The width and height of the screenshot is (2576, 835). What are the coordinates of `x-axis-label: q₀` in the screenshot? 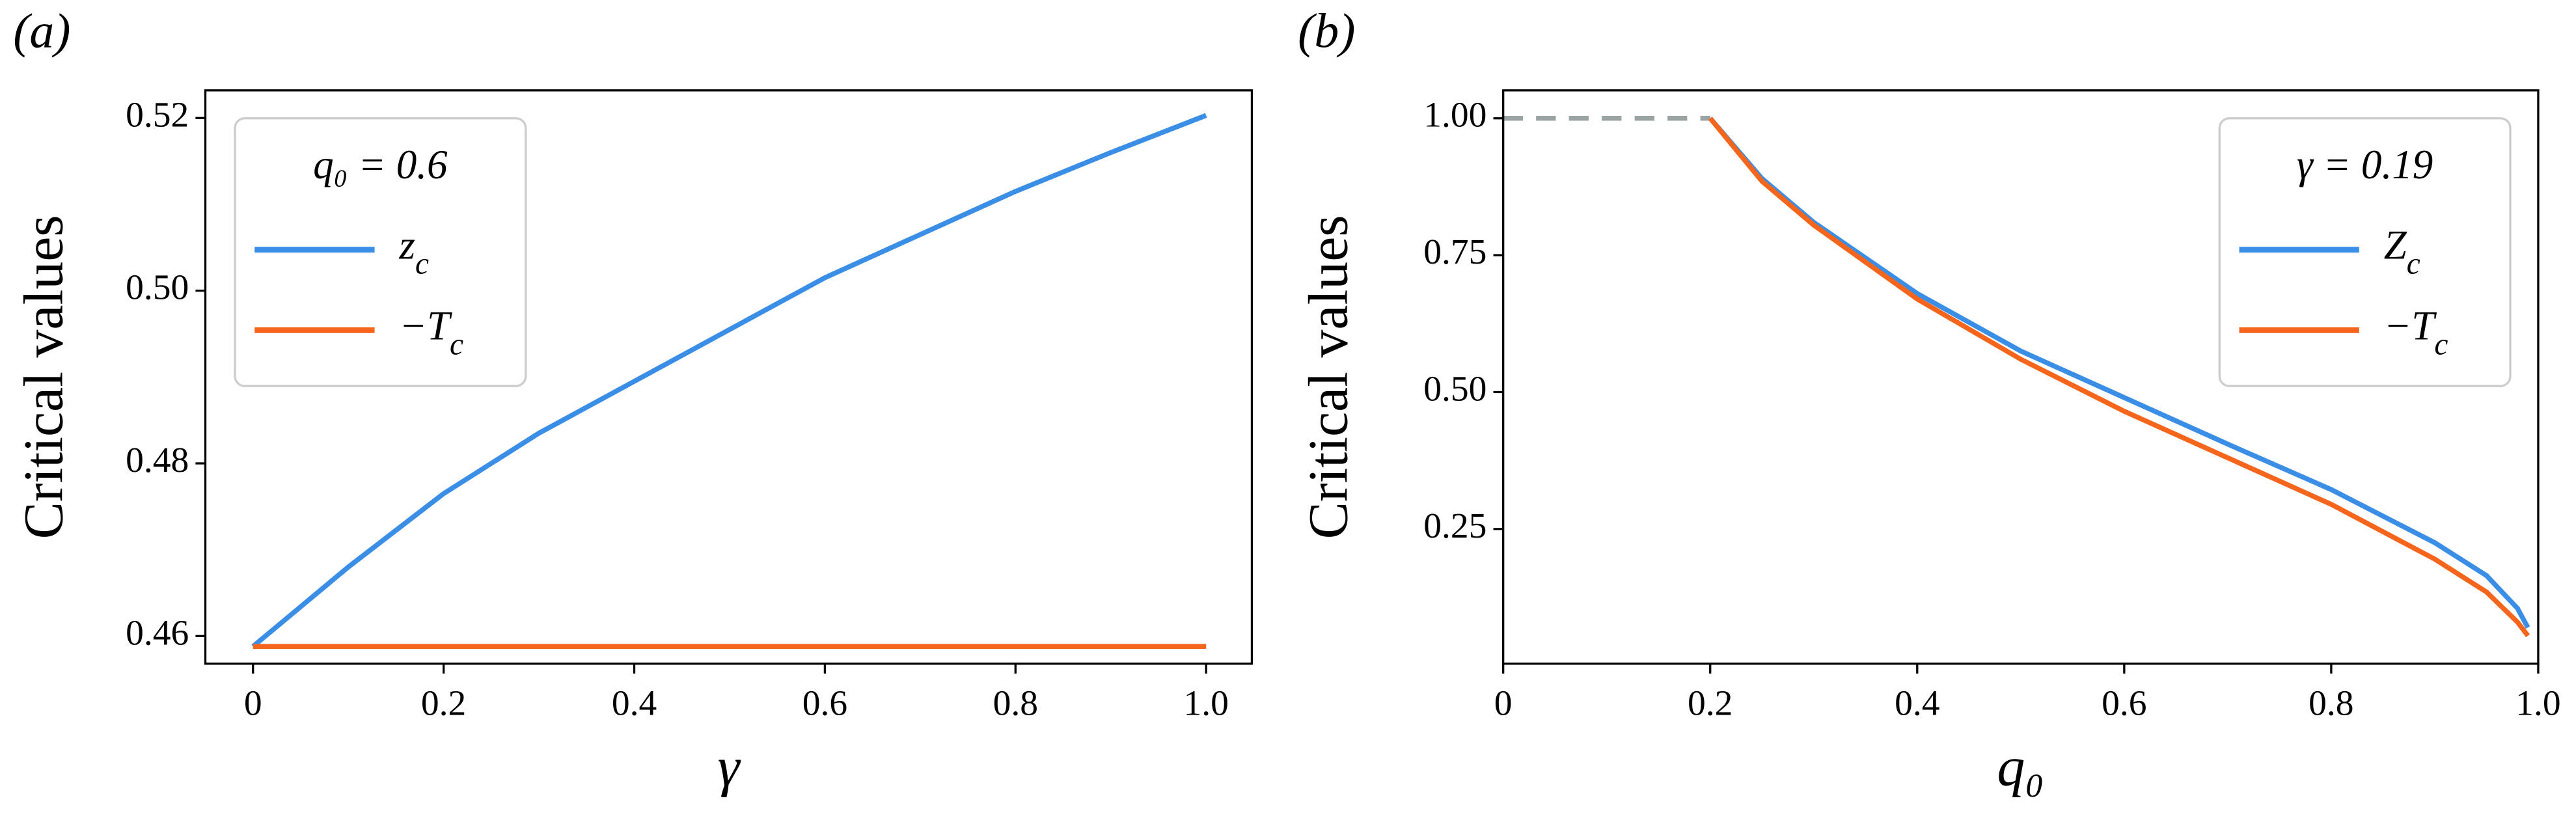 It's located at (2021, 766).